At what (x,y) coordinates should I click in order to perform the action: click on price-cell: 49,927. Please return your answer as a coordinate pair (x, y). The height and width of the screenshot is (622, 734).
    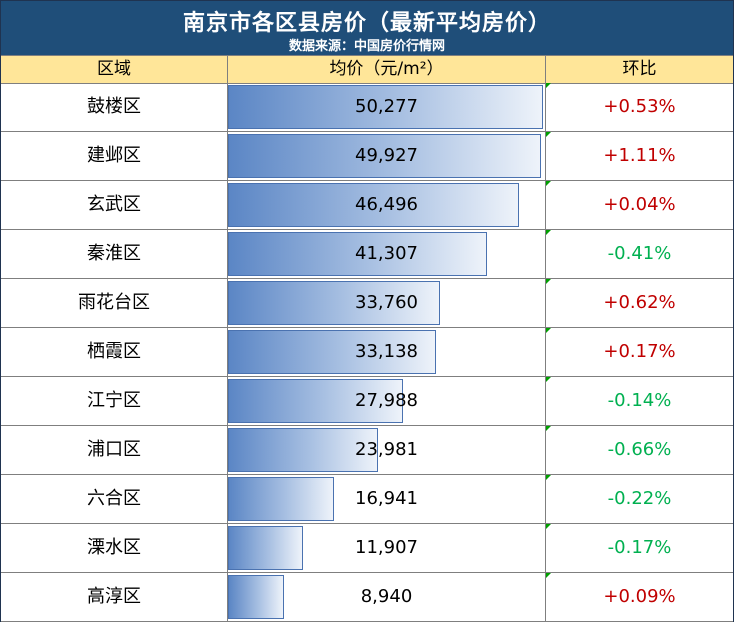
    Looking at the image, I should click on (387, 156).